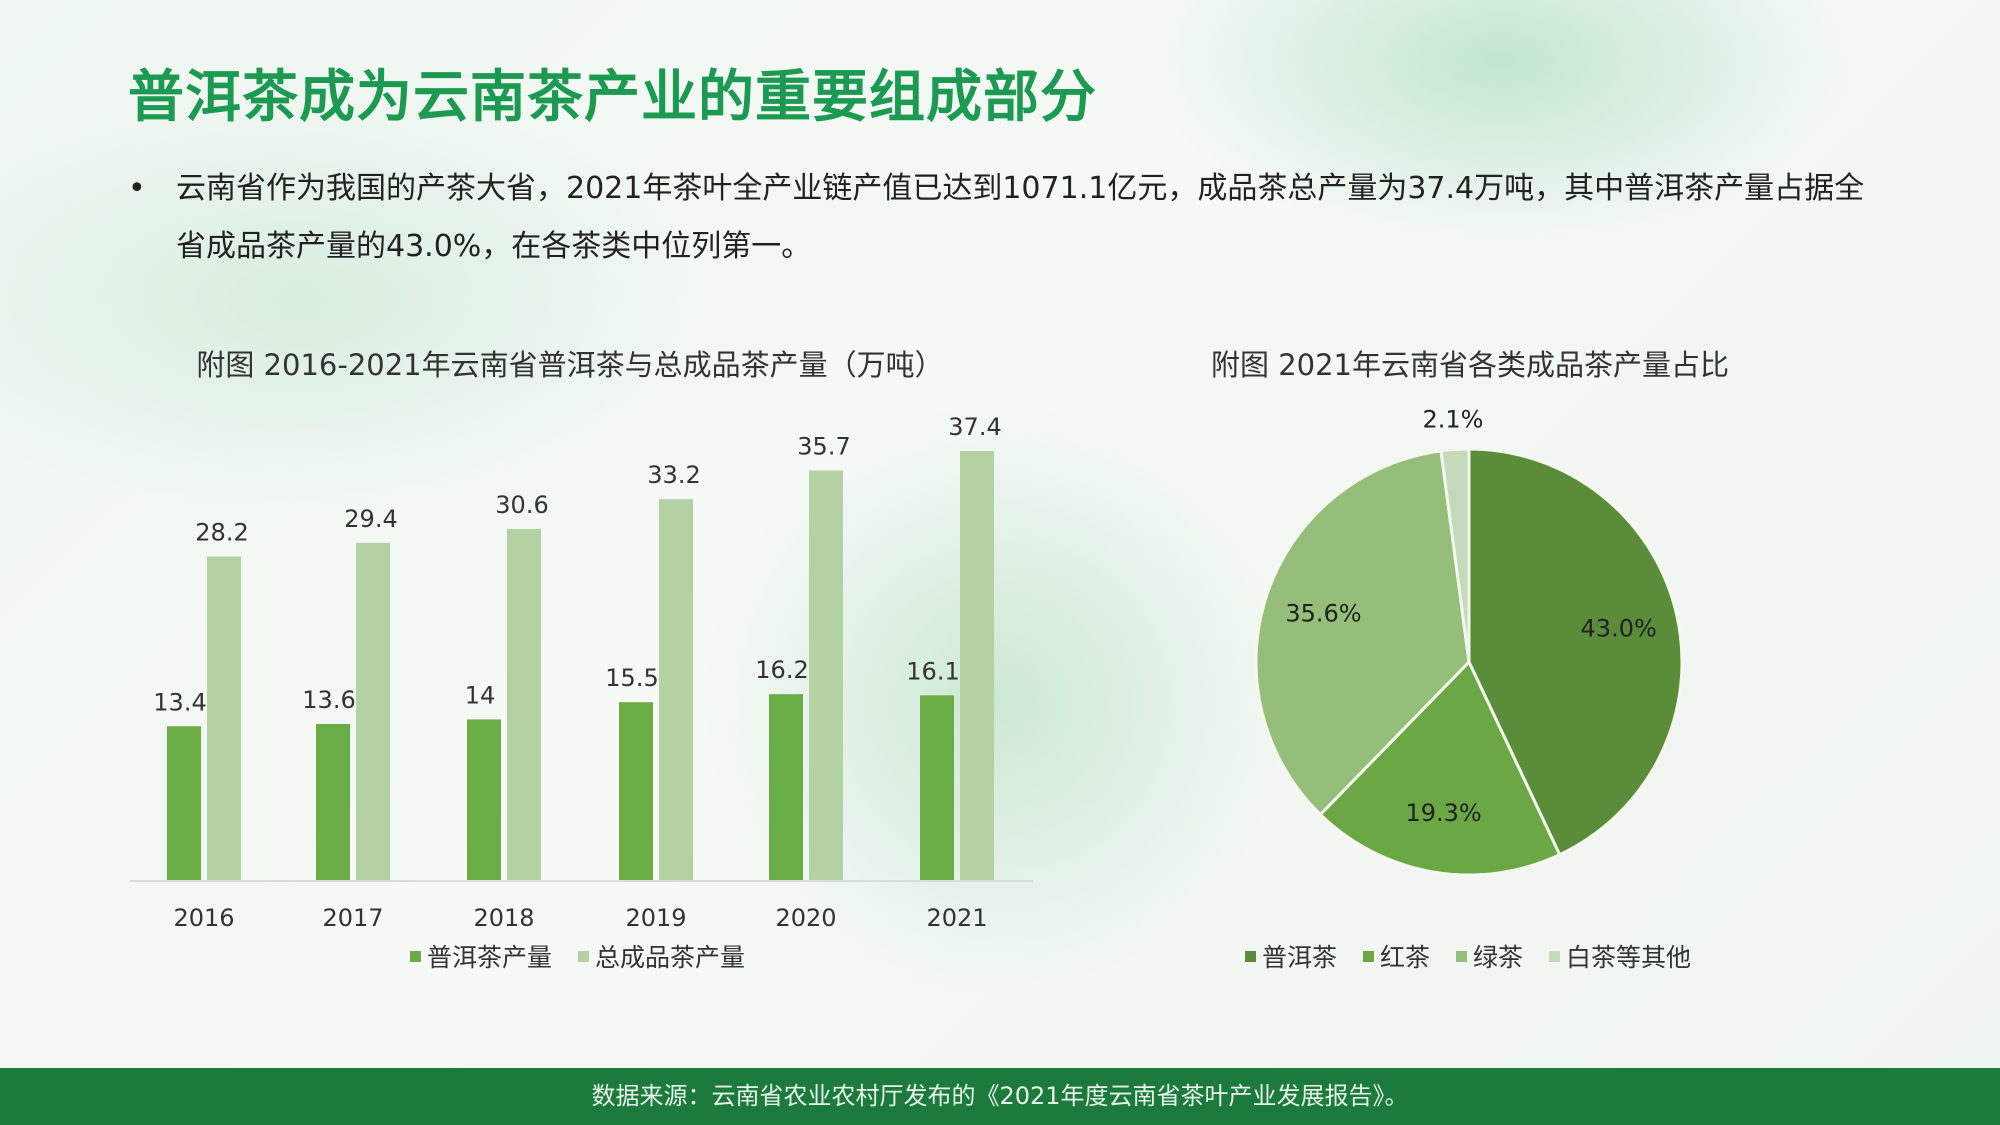  Describe the element at coordinates (373, 711) in the screenshot. I see `bar-total-2017` at that location.